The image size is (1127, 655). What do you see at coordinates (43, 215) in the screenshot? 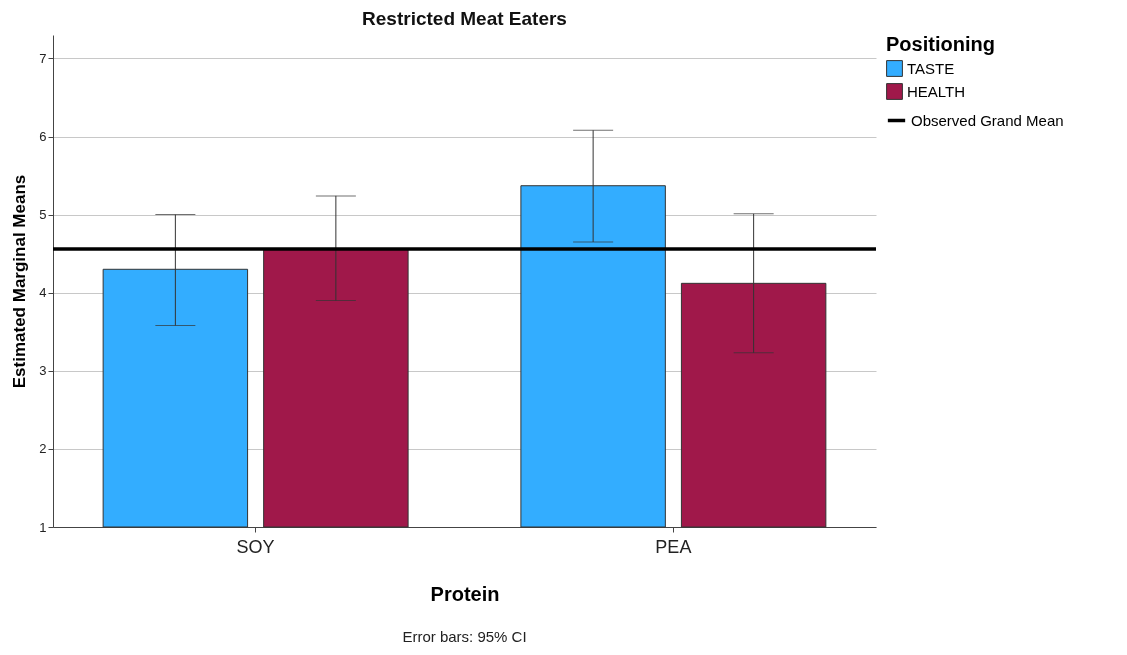
I see `y-tick-label: 5` at bounding box center [43, 215].